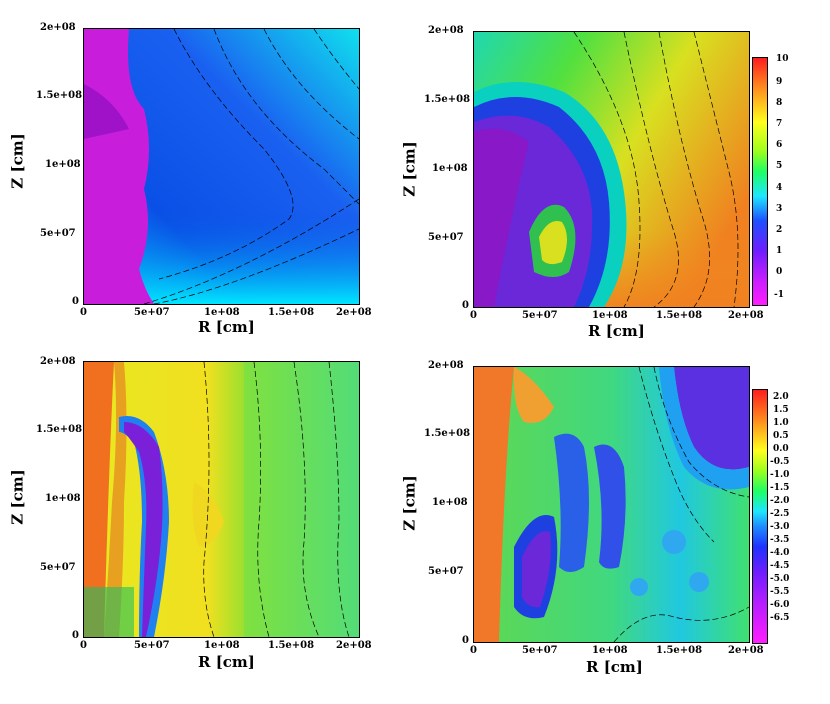  I want to click on heatmap-bottom-right, so click(611, 504).